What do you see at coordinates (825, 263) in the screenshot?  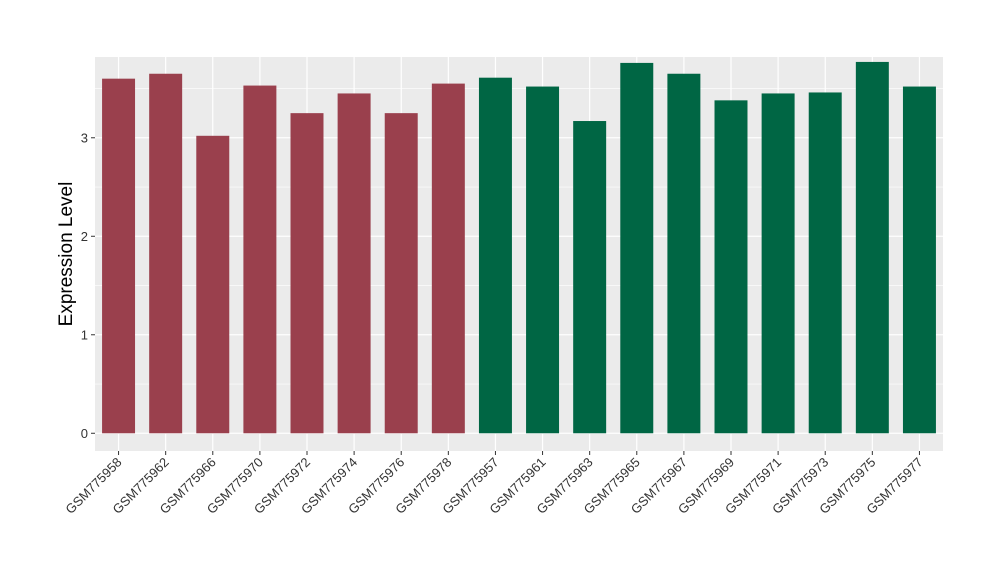 I see `bar-GSM775973` at bounding box center [825, 263].